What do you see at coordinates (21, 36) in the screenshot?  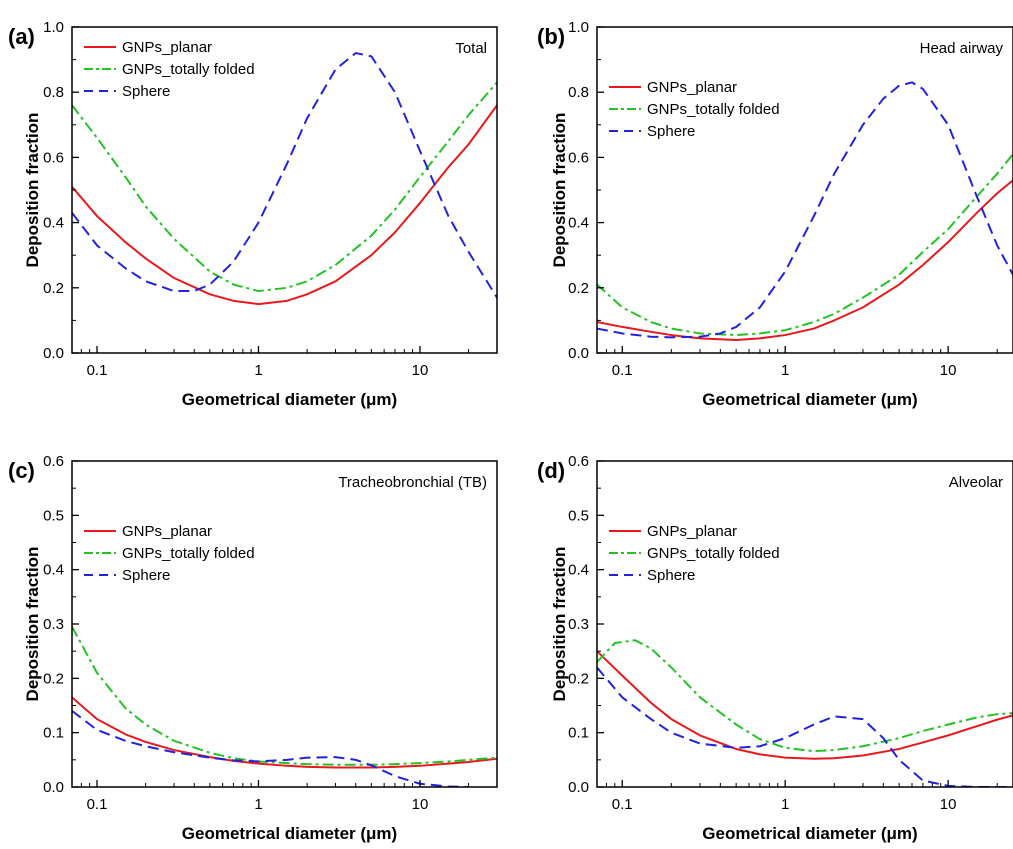 I see `panel-letter: (a)` at bounding box center [21, 36].